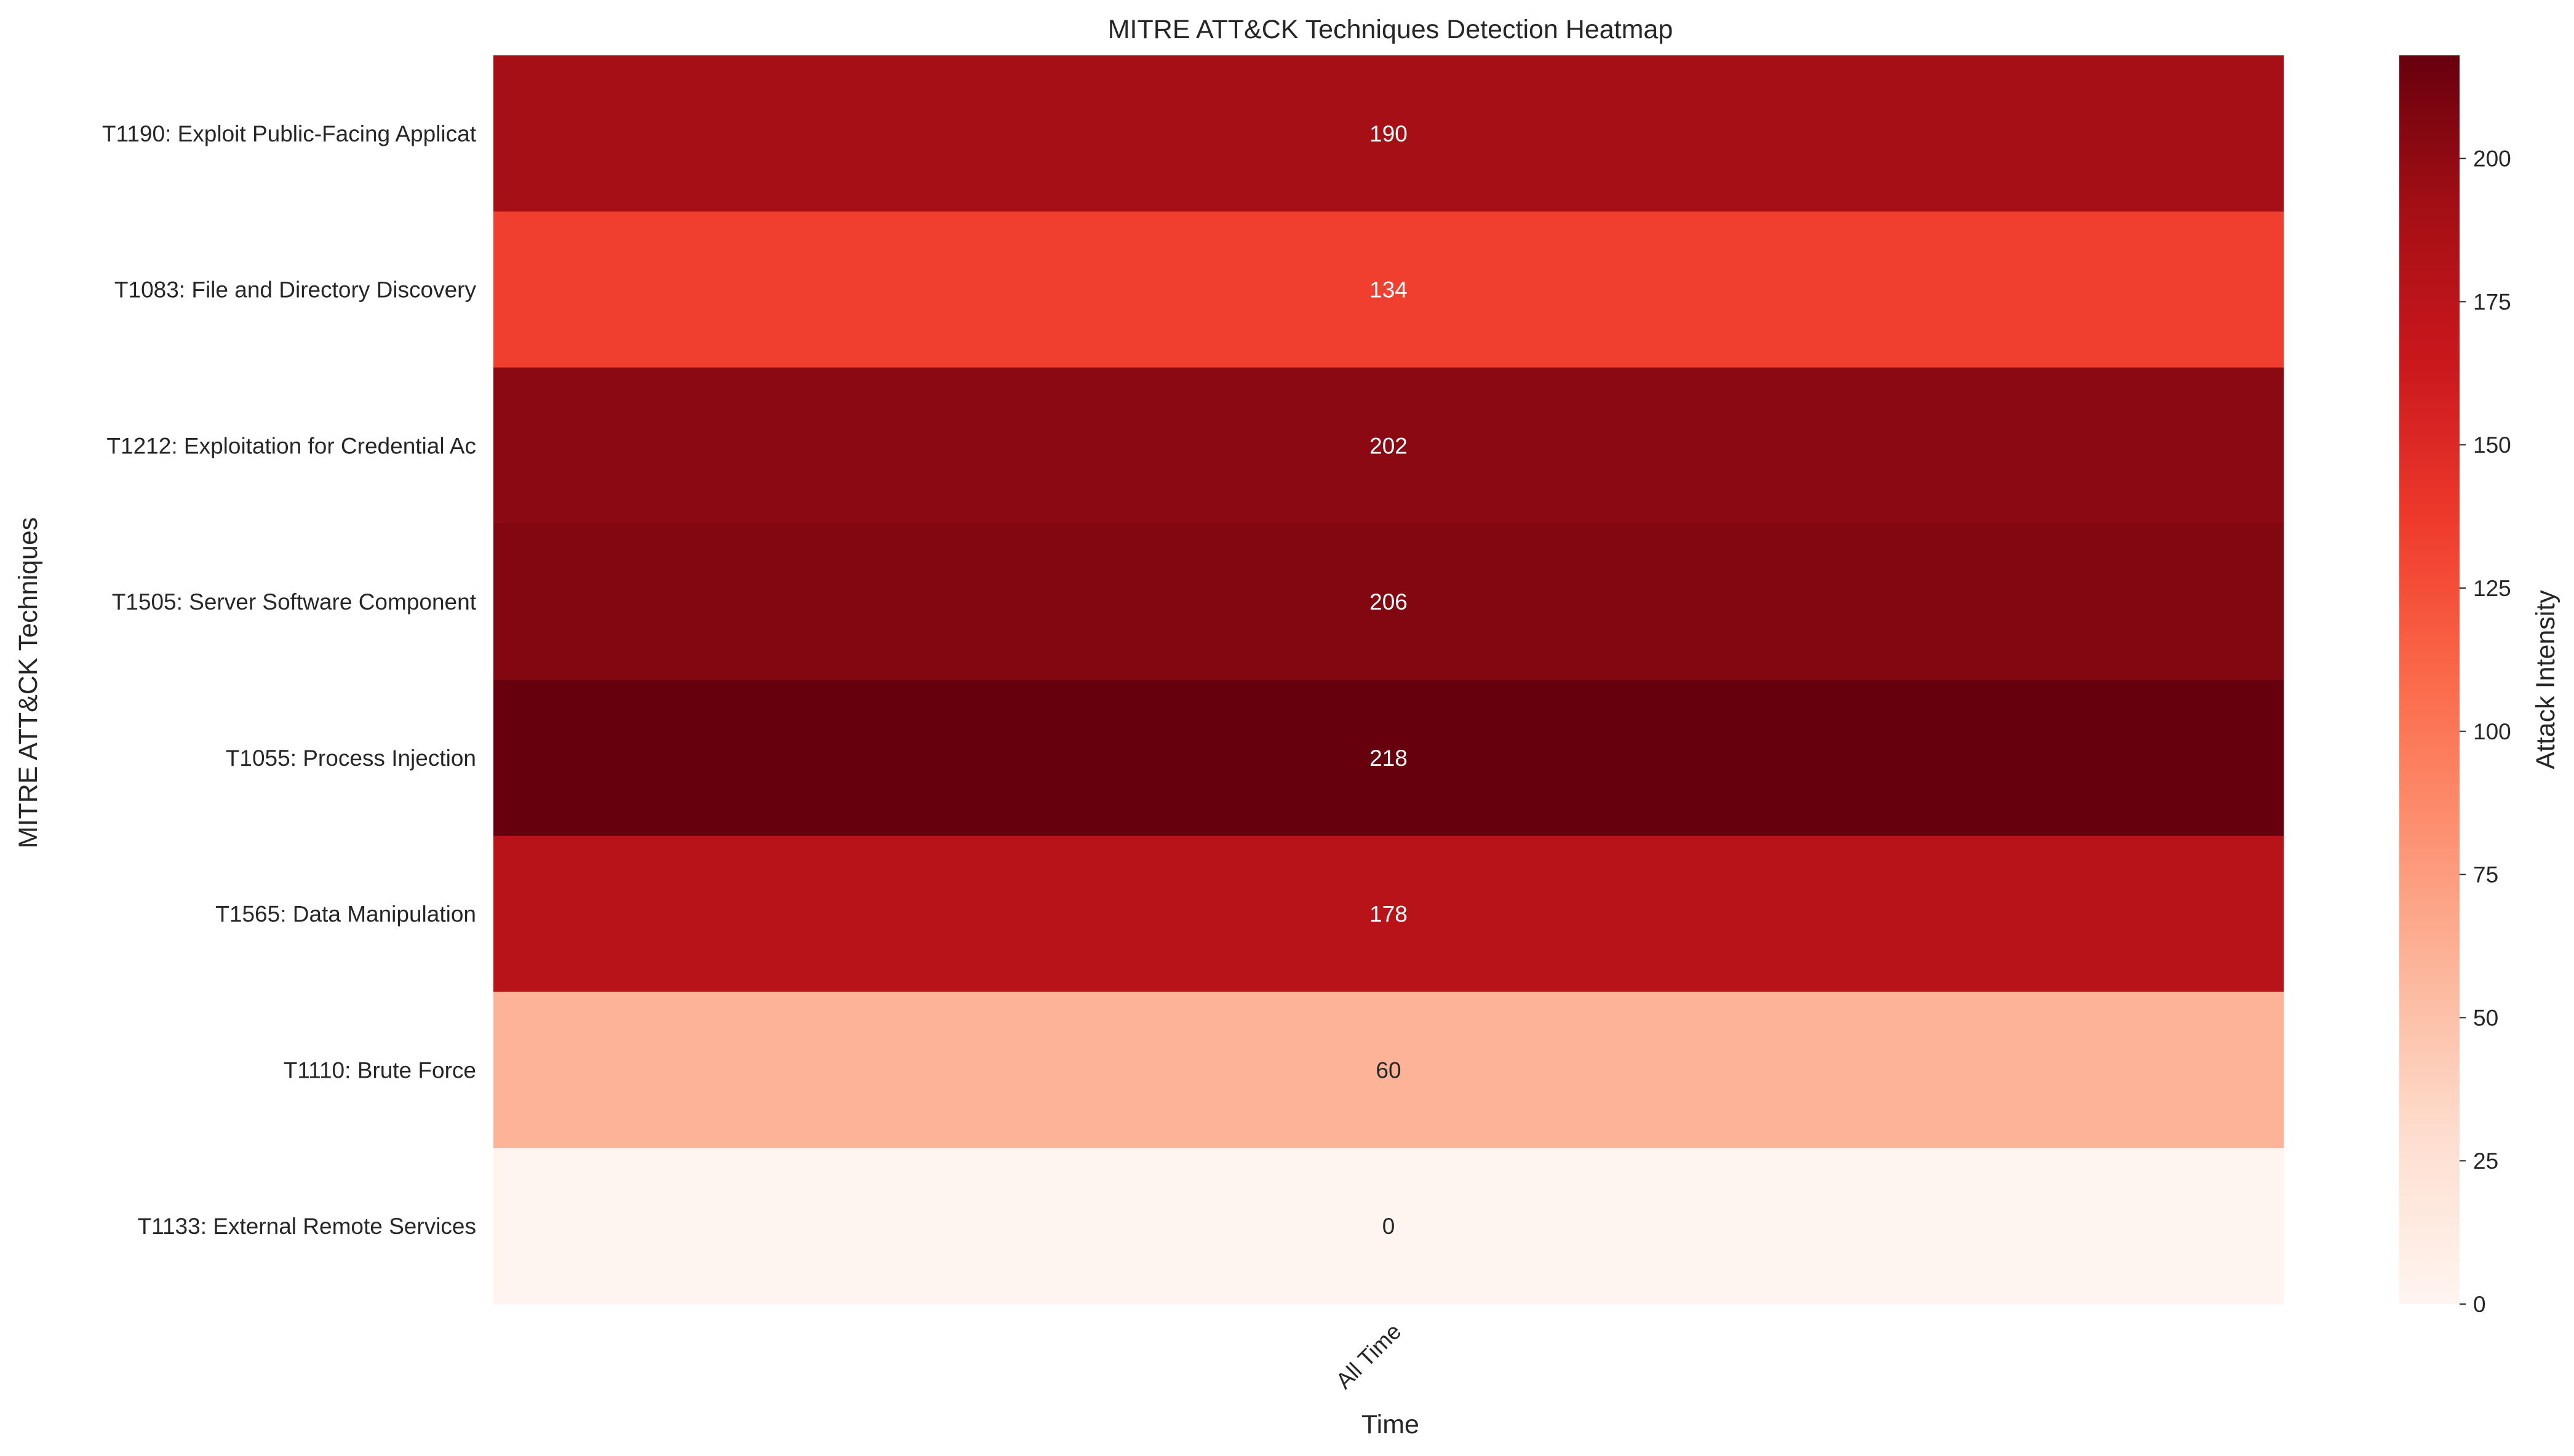 The width and height of the screenshot is (2574, 1456). Describe the element at coordinates (2429, 680) in the screenshot. I see `colorbar` at that location.